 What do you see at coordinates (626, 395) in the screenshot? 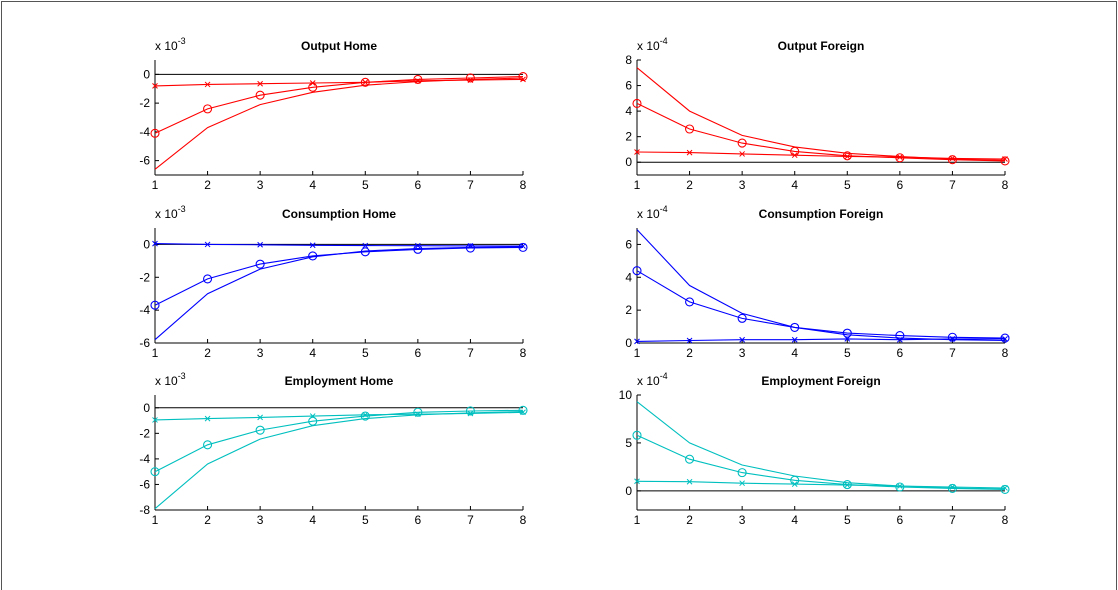
I see `y-tick-label: 10` at bounding box center [626, 395].